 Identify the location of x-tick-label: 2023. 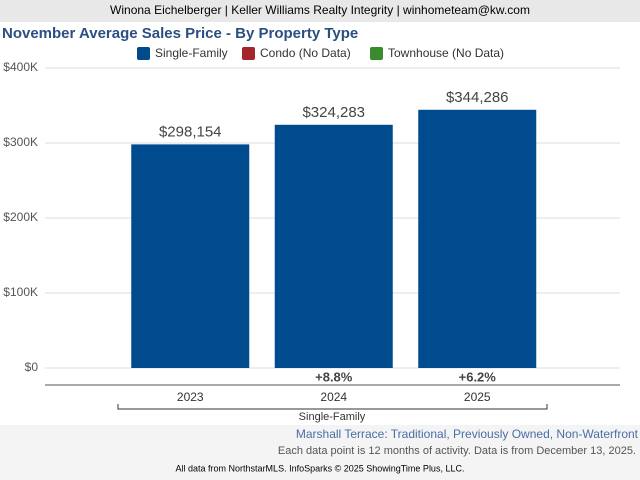
(190, 397).